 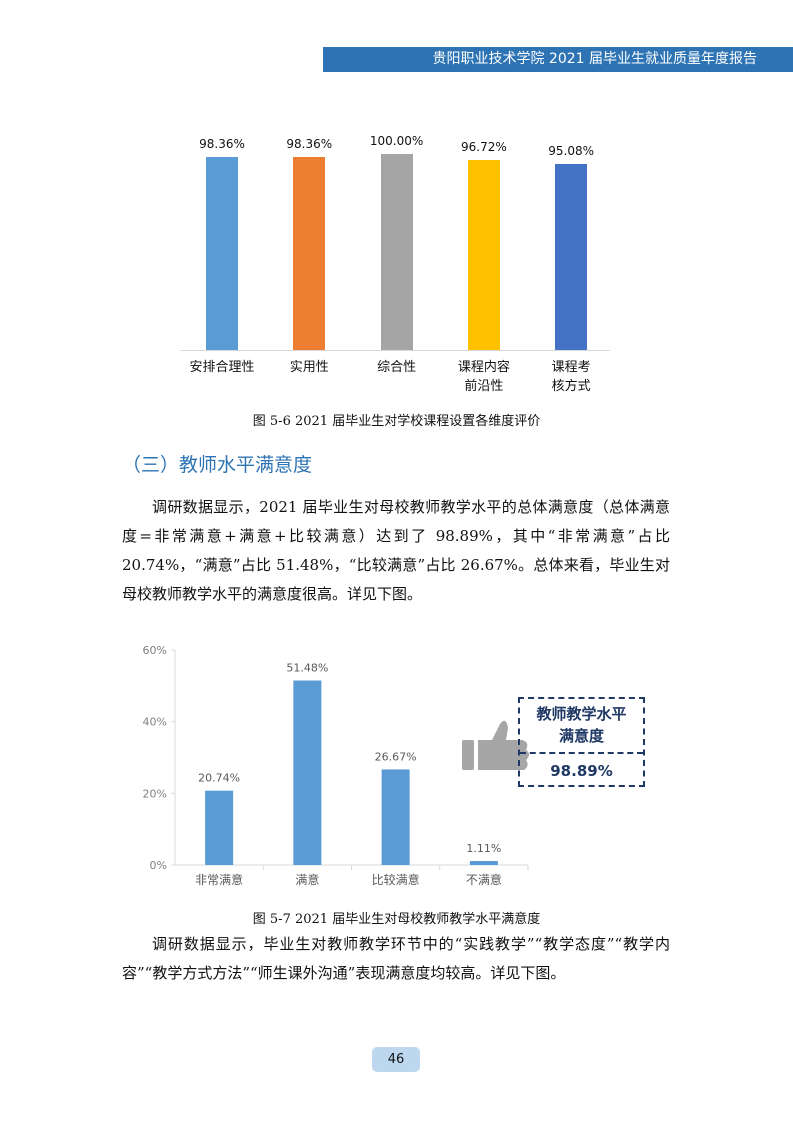 What do you see at coordinates (395, 350) in the screenshot?
I see `x-axis` at bounding box center [395, 350].